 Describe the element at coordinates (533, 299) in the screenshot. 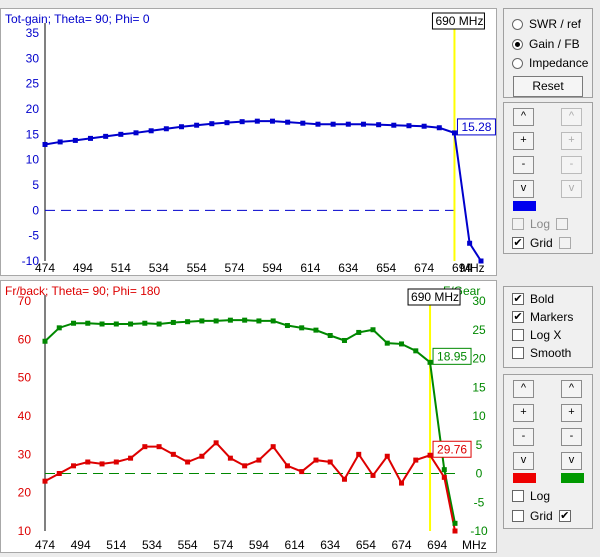

I see `bold-option: ✔ Bold` at that location.